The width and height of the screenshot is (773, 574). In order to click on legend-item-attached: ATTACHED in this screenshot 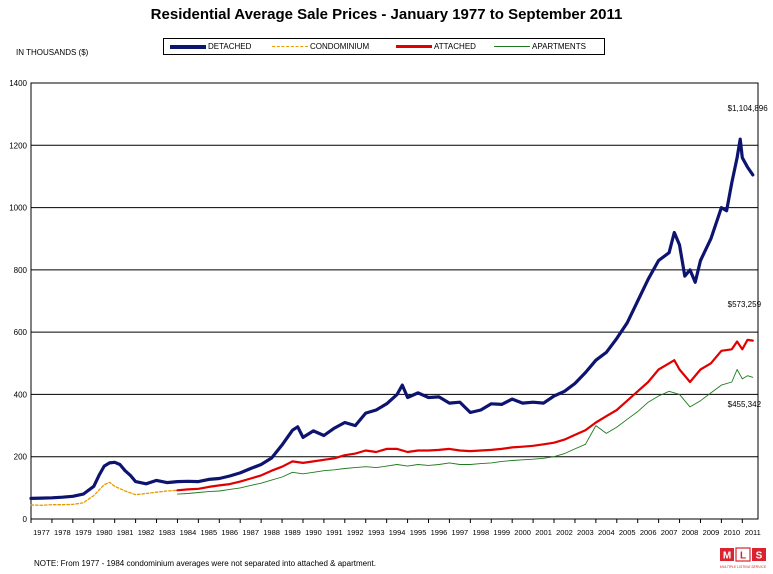, I will do `click(436, 46)`.